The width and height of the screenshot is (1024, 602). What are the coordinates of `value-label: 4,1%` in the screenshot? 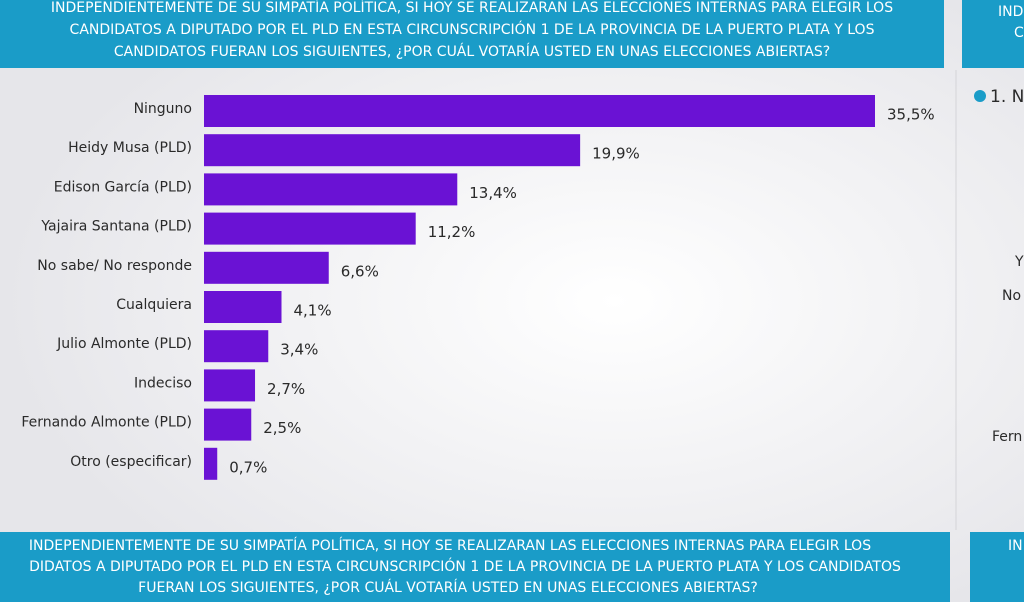 It's located at (312, 311).